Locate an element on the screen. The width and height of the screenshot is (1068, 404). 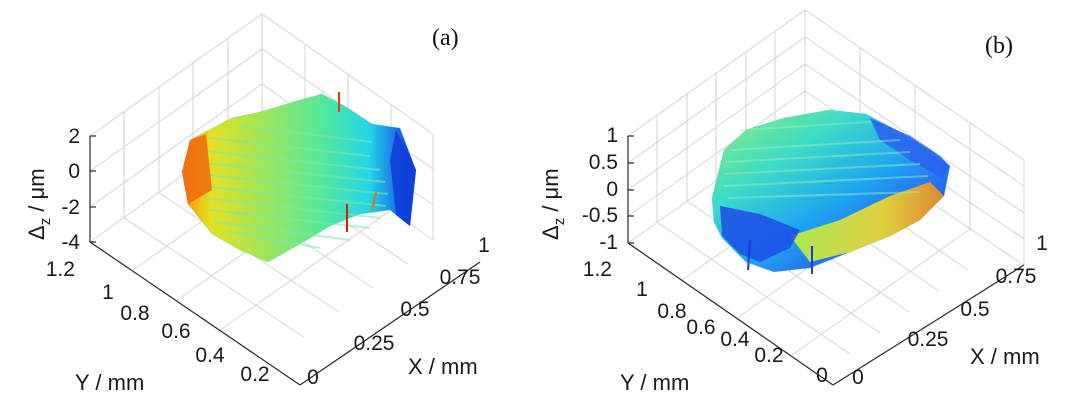
panel-a-x-axis-label: X / mm is located at coordinates (443, 366).